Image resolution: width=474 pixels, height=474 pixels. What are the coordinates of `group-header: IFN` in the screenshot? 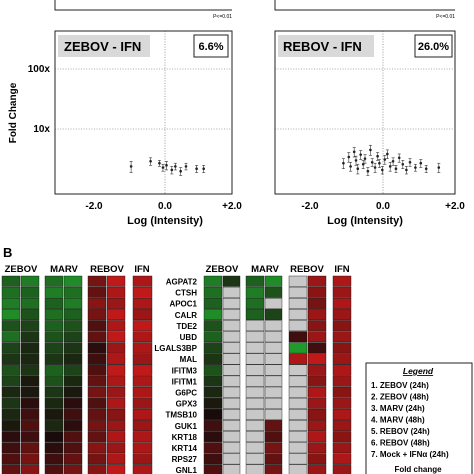 It's located at (341, 269).